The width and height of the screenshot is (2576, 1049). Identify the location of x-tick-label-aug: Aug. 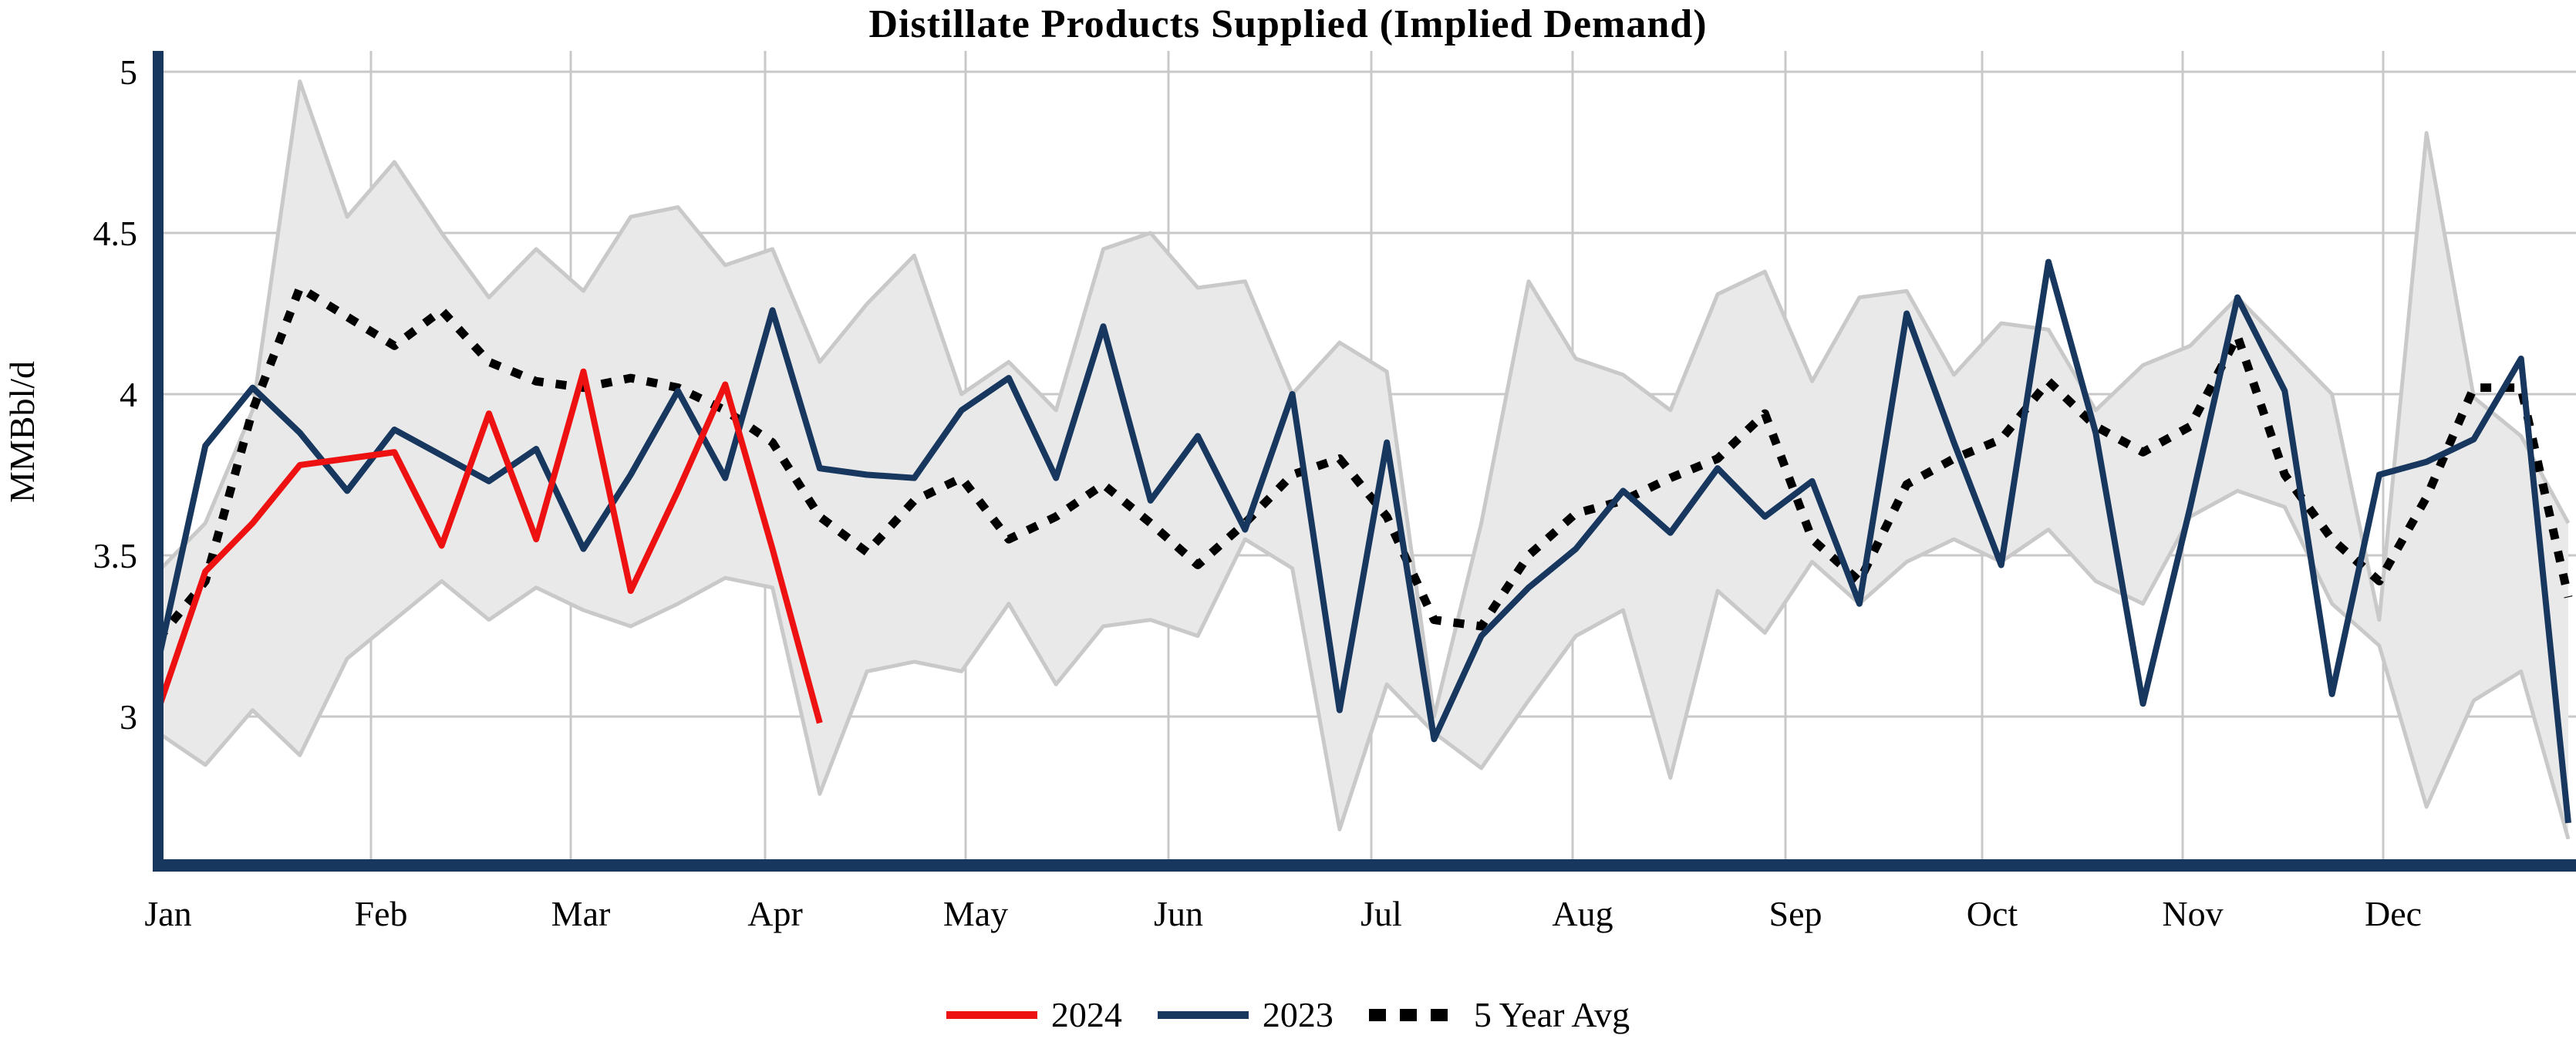
(1582, 914).